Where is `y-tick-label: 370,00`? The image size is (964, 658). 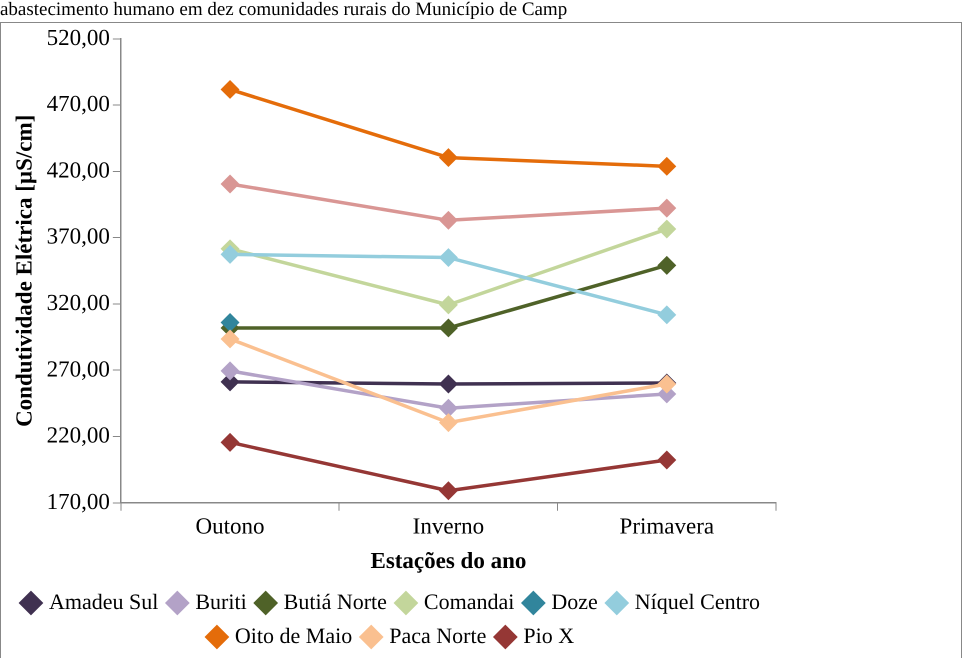 y-tick-label: 370,00 is located at coordinates (78, 236).